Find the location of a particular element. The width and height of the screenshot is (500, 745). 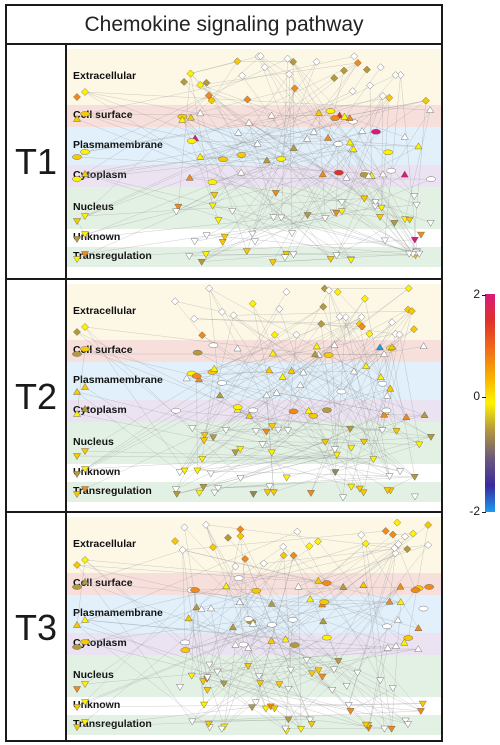

panel-divider is located at coordinates (66, 626).